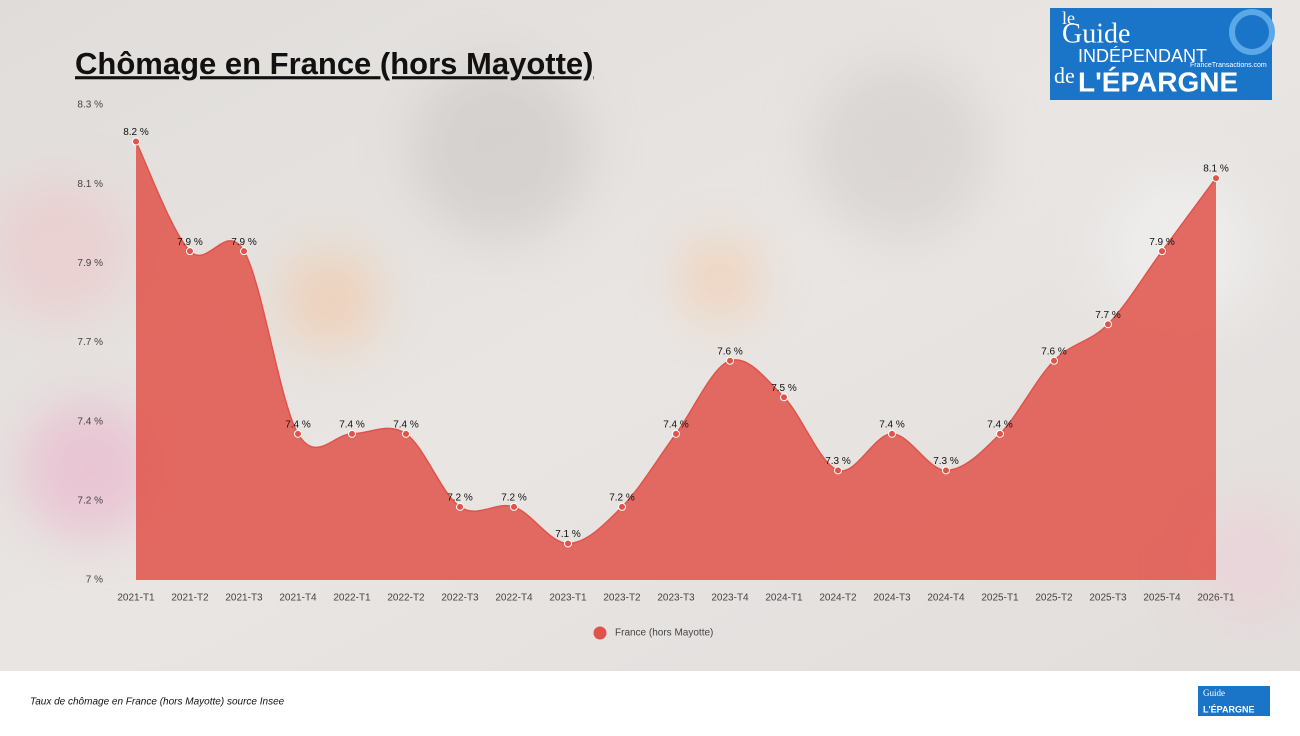  What do you see at coordinates (190, 598) in the screenshot?
I see `x-tick-label: 2021-T2` at bounding box center [190, 598].